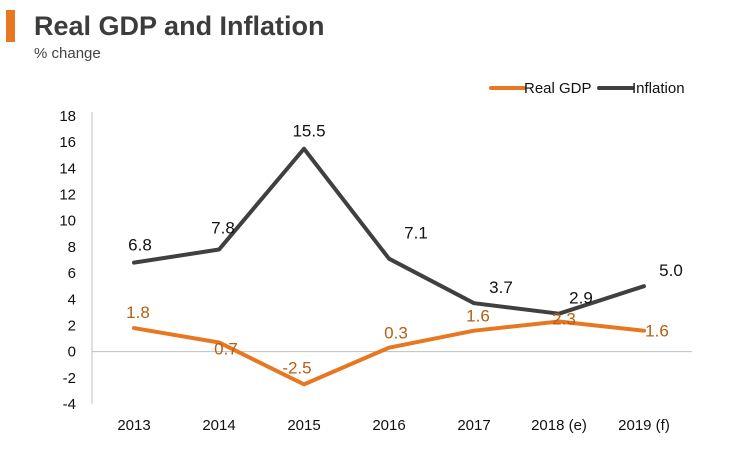  Describe the element at coordinates (67, 195) in the screenshot. I see `y-tick-label: 12` at that location.